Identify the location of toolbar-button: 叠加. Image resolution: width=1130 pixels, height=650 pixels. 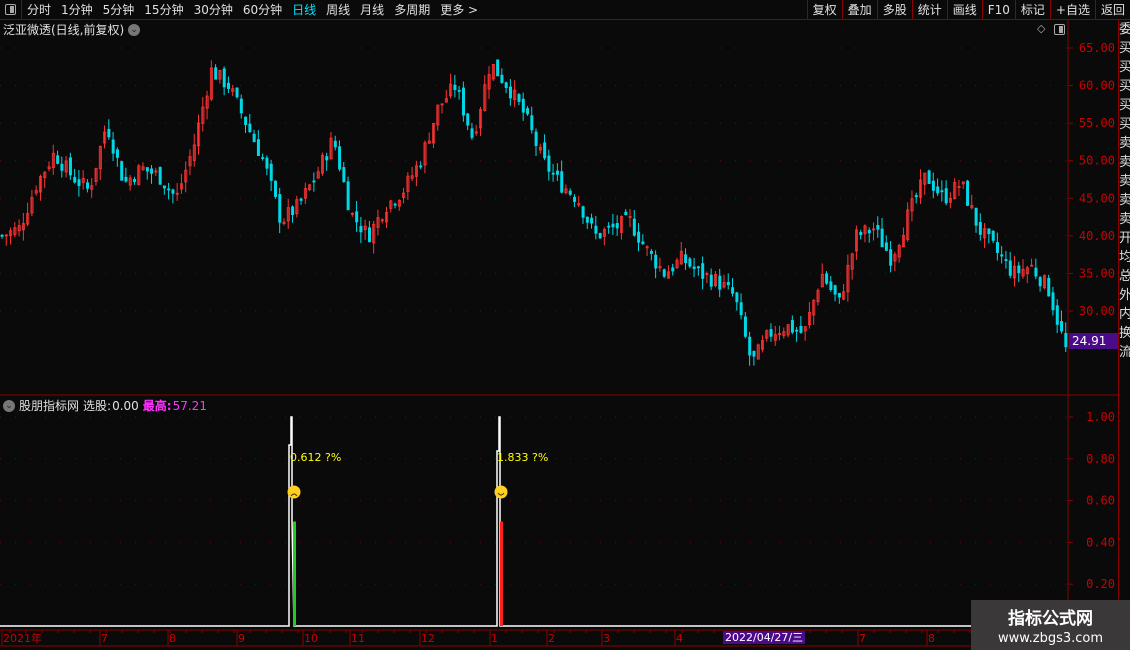
(859, 10).